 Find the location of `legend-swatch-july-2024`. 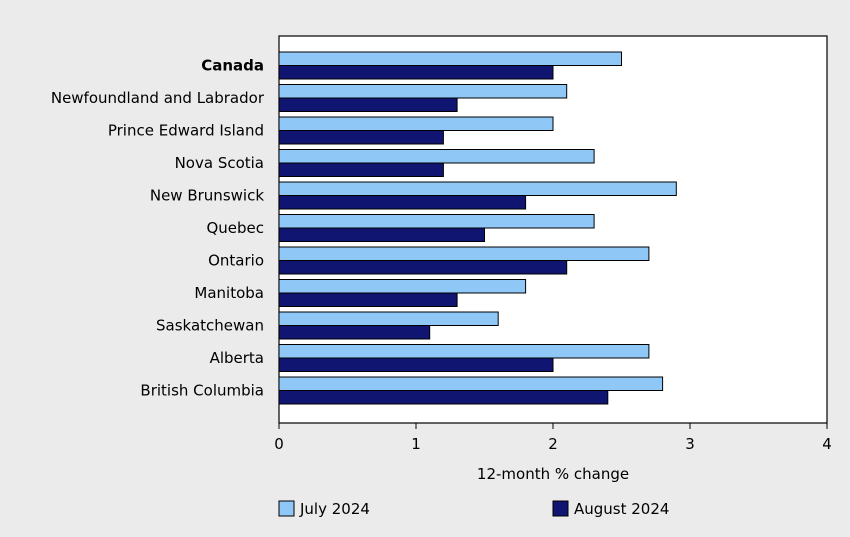

legend-swatch-july-2024 is located at coordinates (286, 508).